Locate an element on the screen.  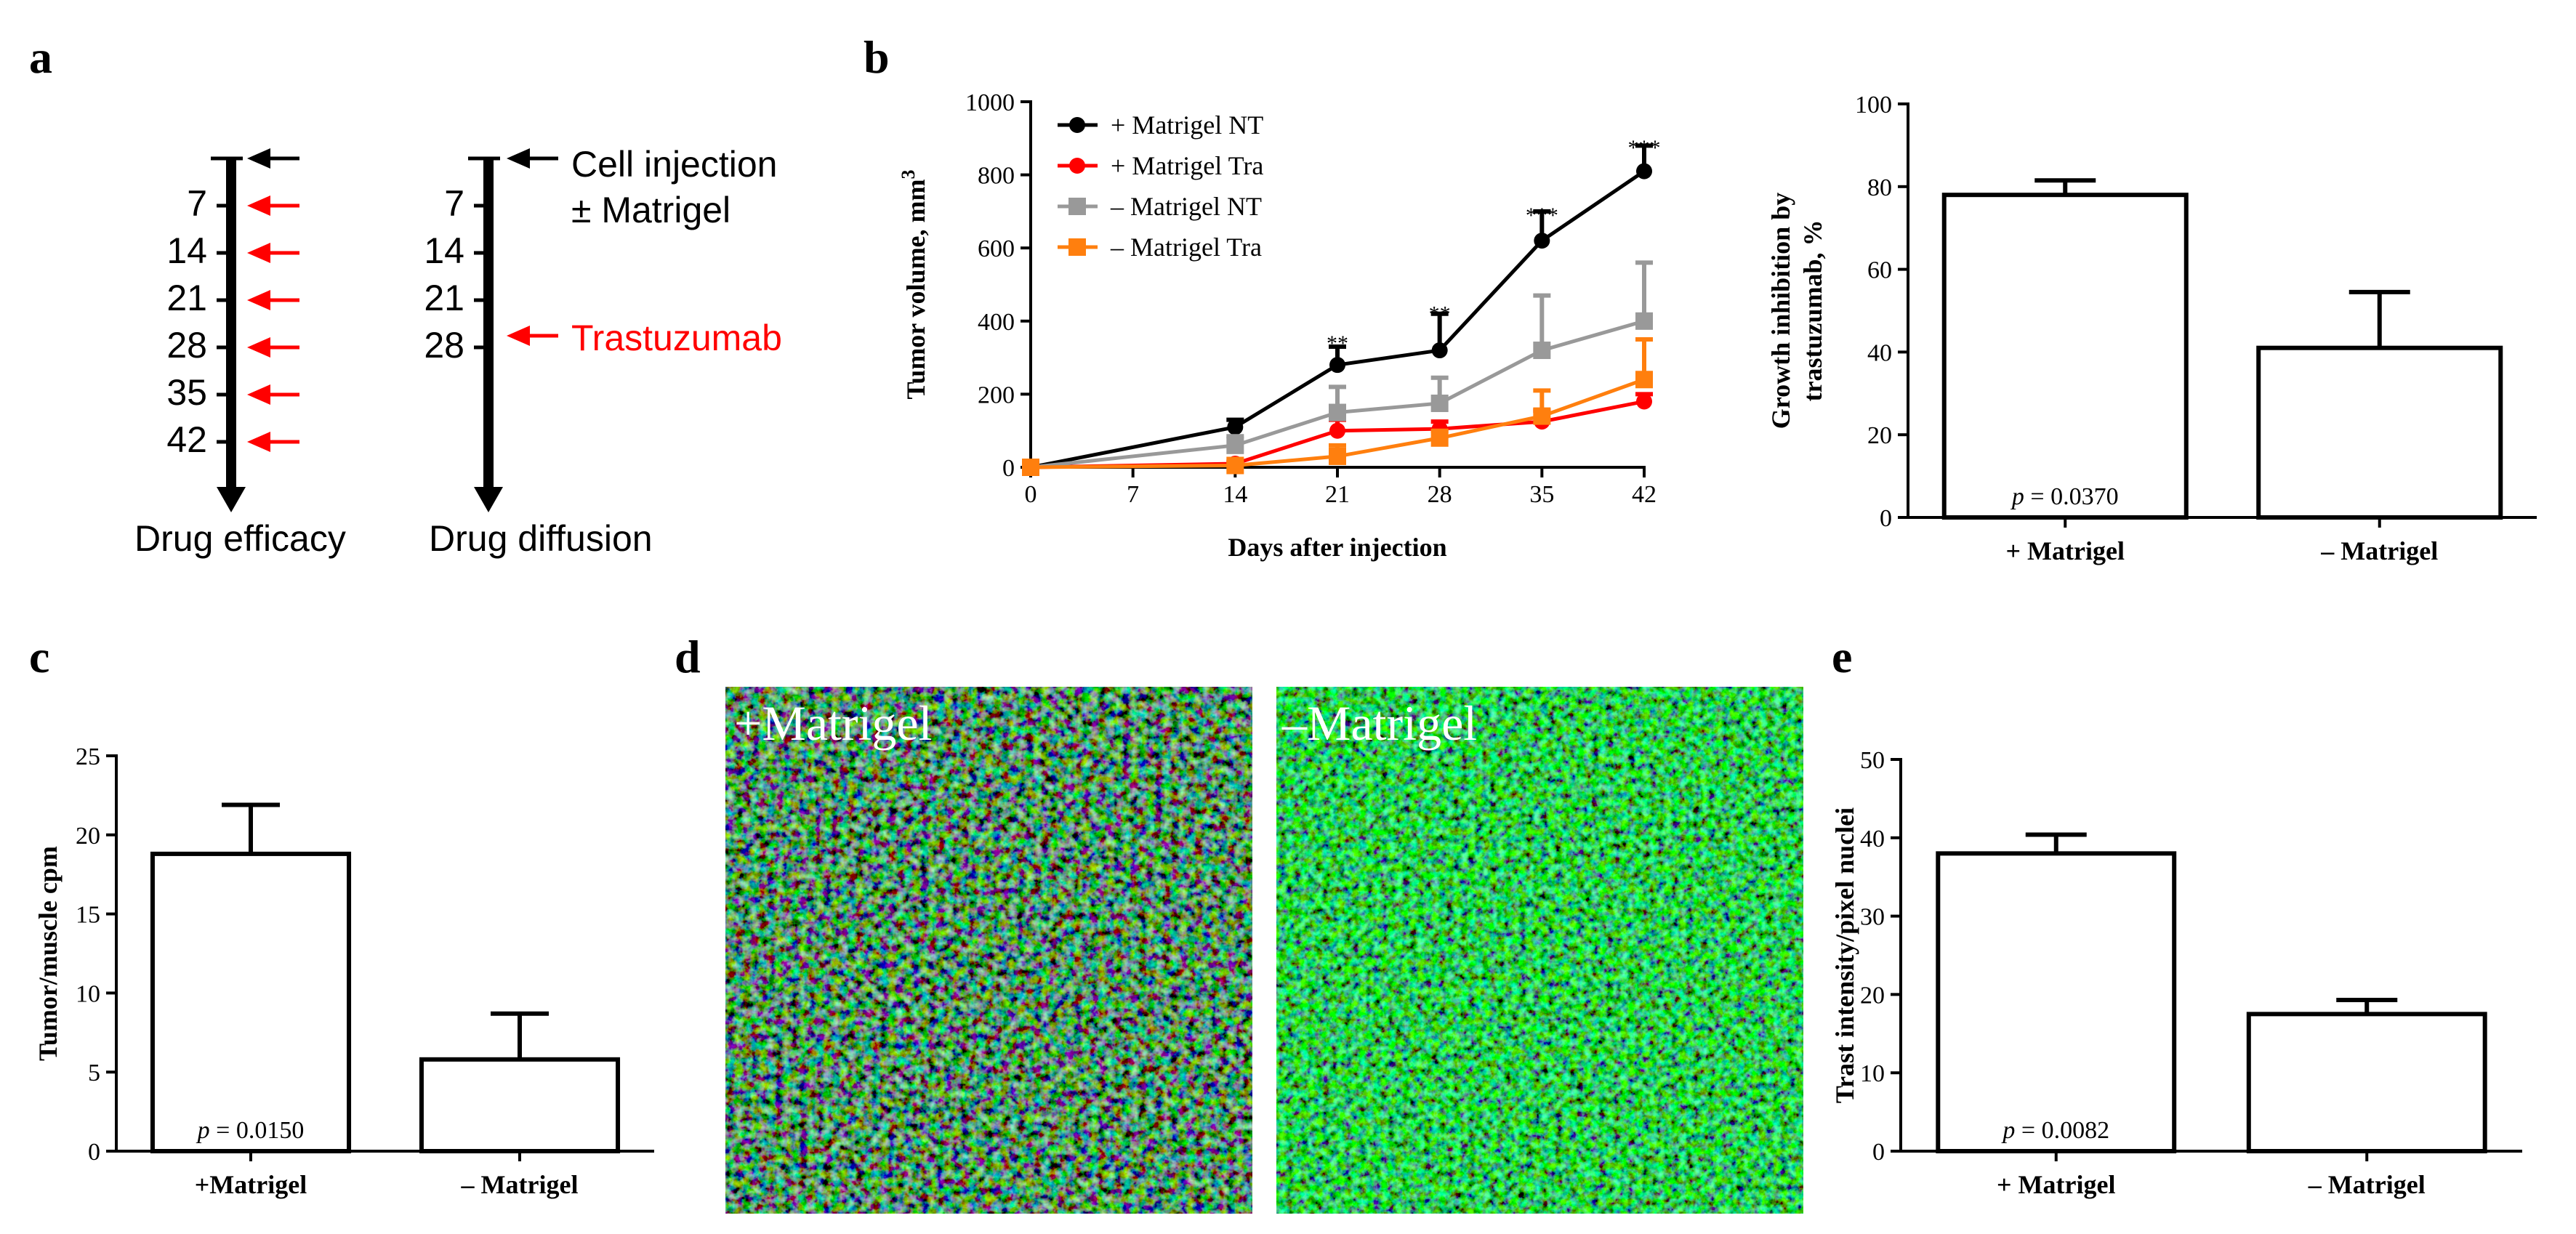
cell-injection-arrowhead is located at coordinates (518, 158).